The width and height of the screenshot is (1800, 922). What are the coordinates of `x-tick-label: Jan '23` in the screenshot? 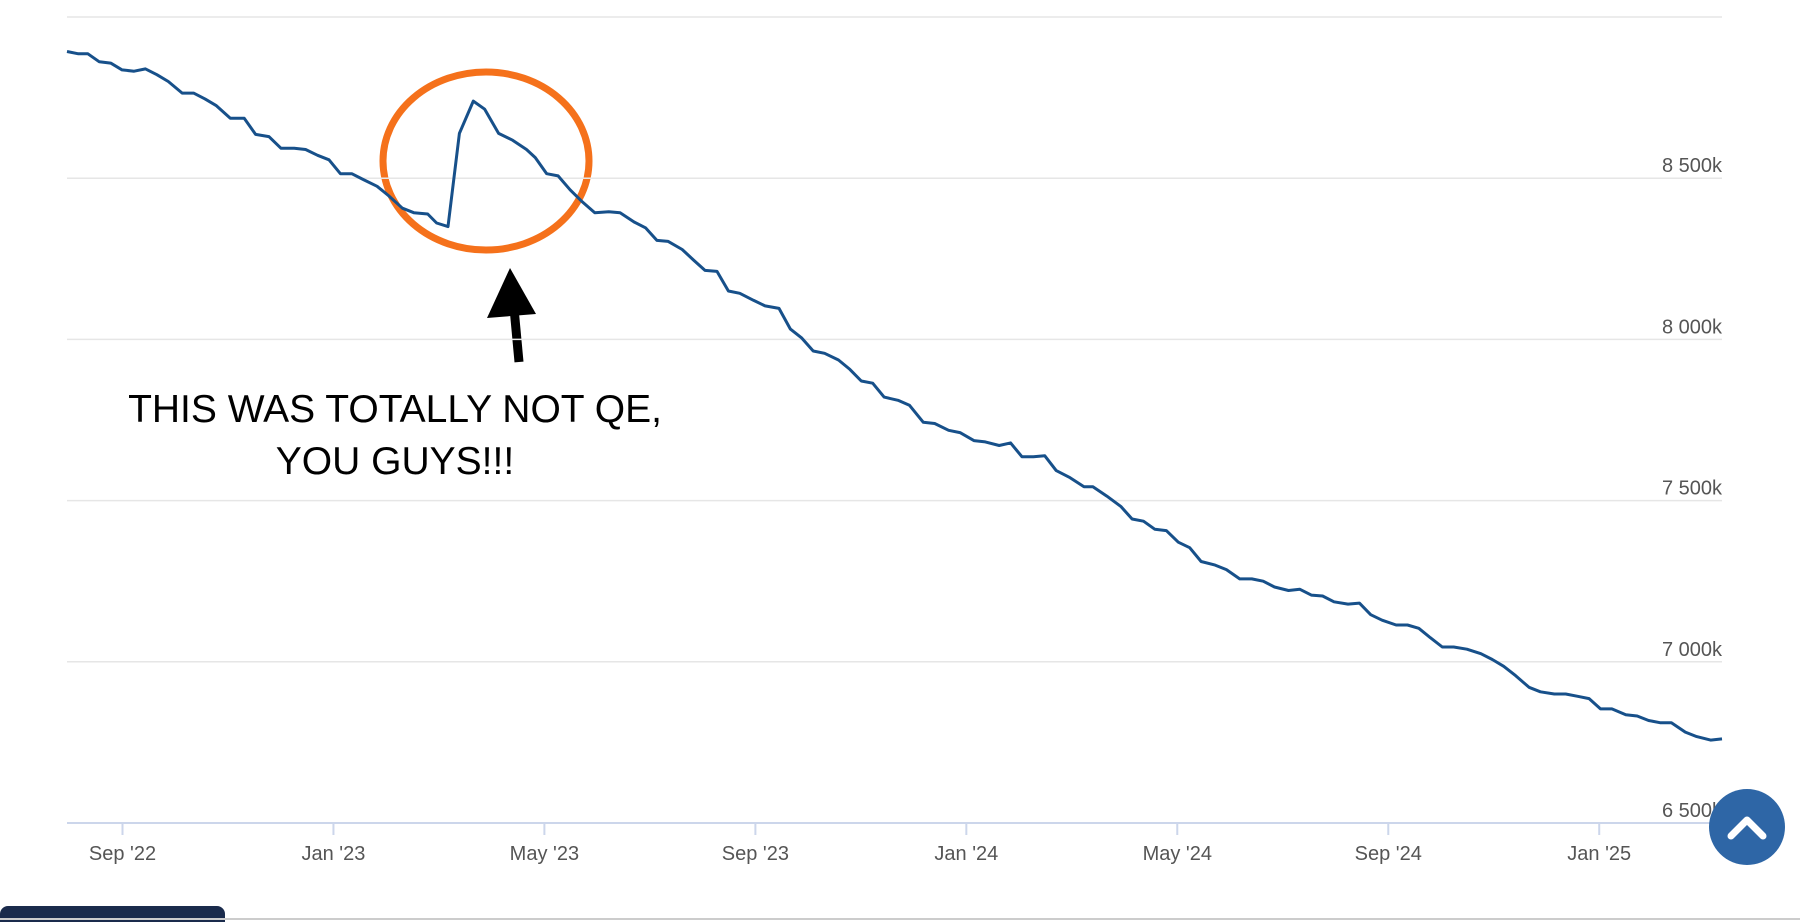 It's located at (334, 854).